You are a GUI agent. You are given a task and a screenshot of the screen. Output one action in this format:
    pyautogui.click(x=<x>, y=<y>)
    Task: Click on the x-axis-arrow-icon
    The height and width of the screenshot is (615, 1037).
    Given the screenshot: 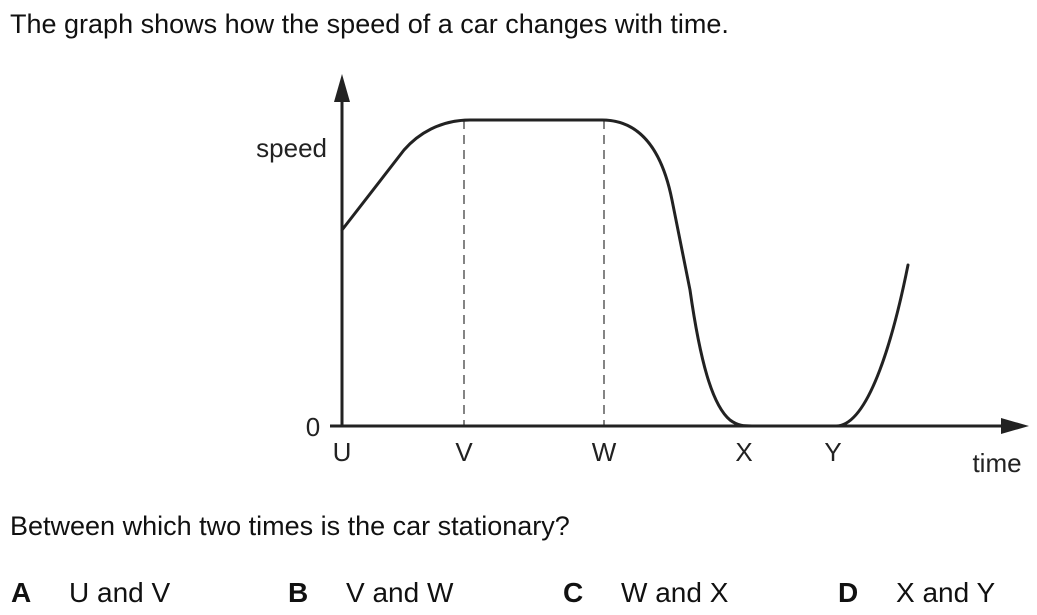 What is the action you would take?
    pyautogui.click(x=1015, y=426)
    